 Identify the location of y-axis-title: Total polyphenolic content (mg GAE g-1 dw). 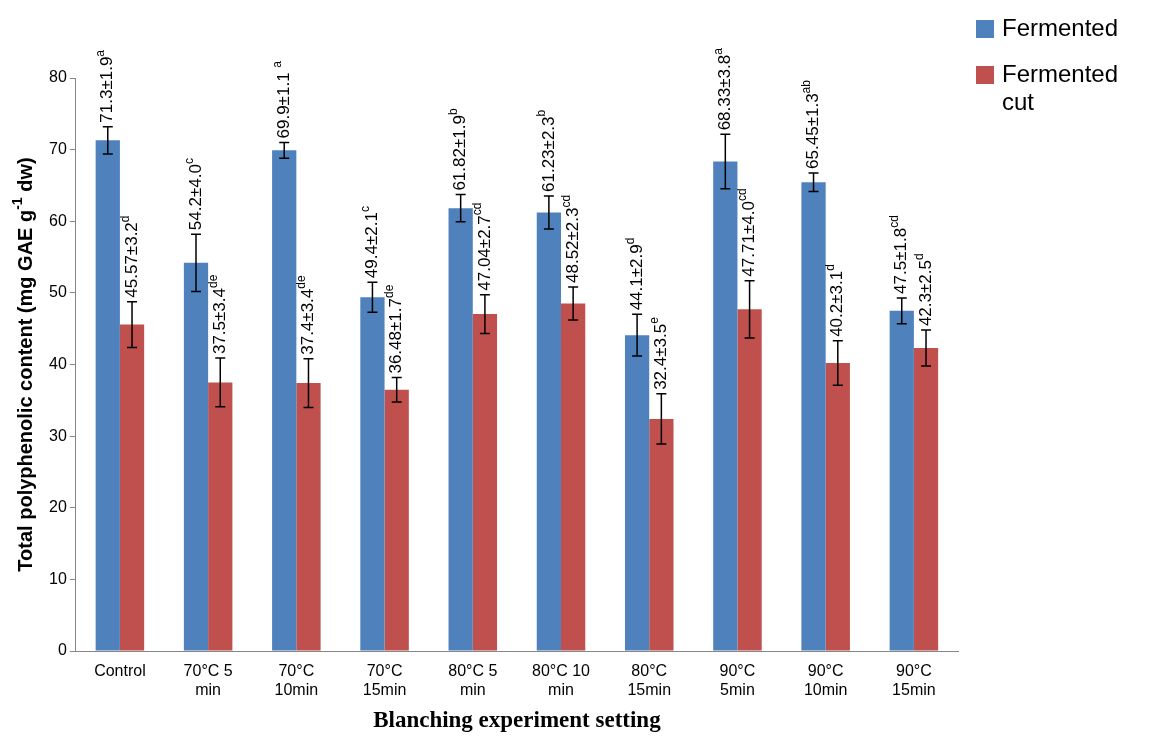
(22, 364).